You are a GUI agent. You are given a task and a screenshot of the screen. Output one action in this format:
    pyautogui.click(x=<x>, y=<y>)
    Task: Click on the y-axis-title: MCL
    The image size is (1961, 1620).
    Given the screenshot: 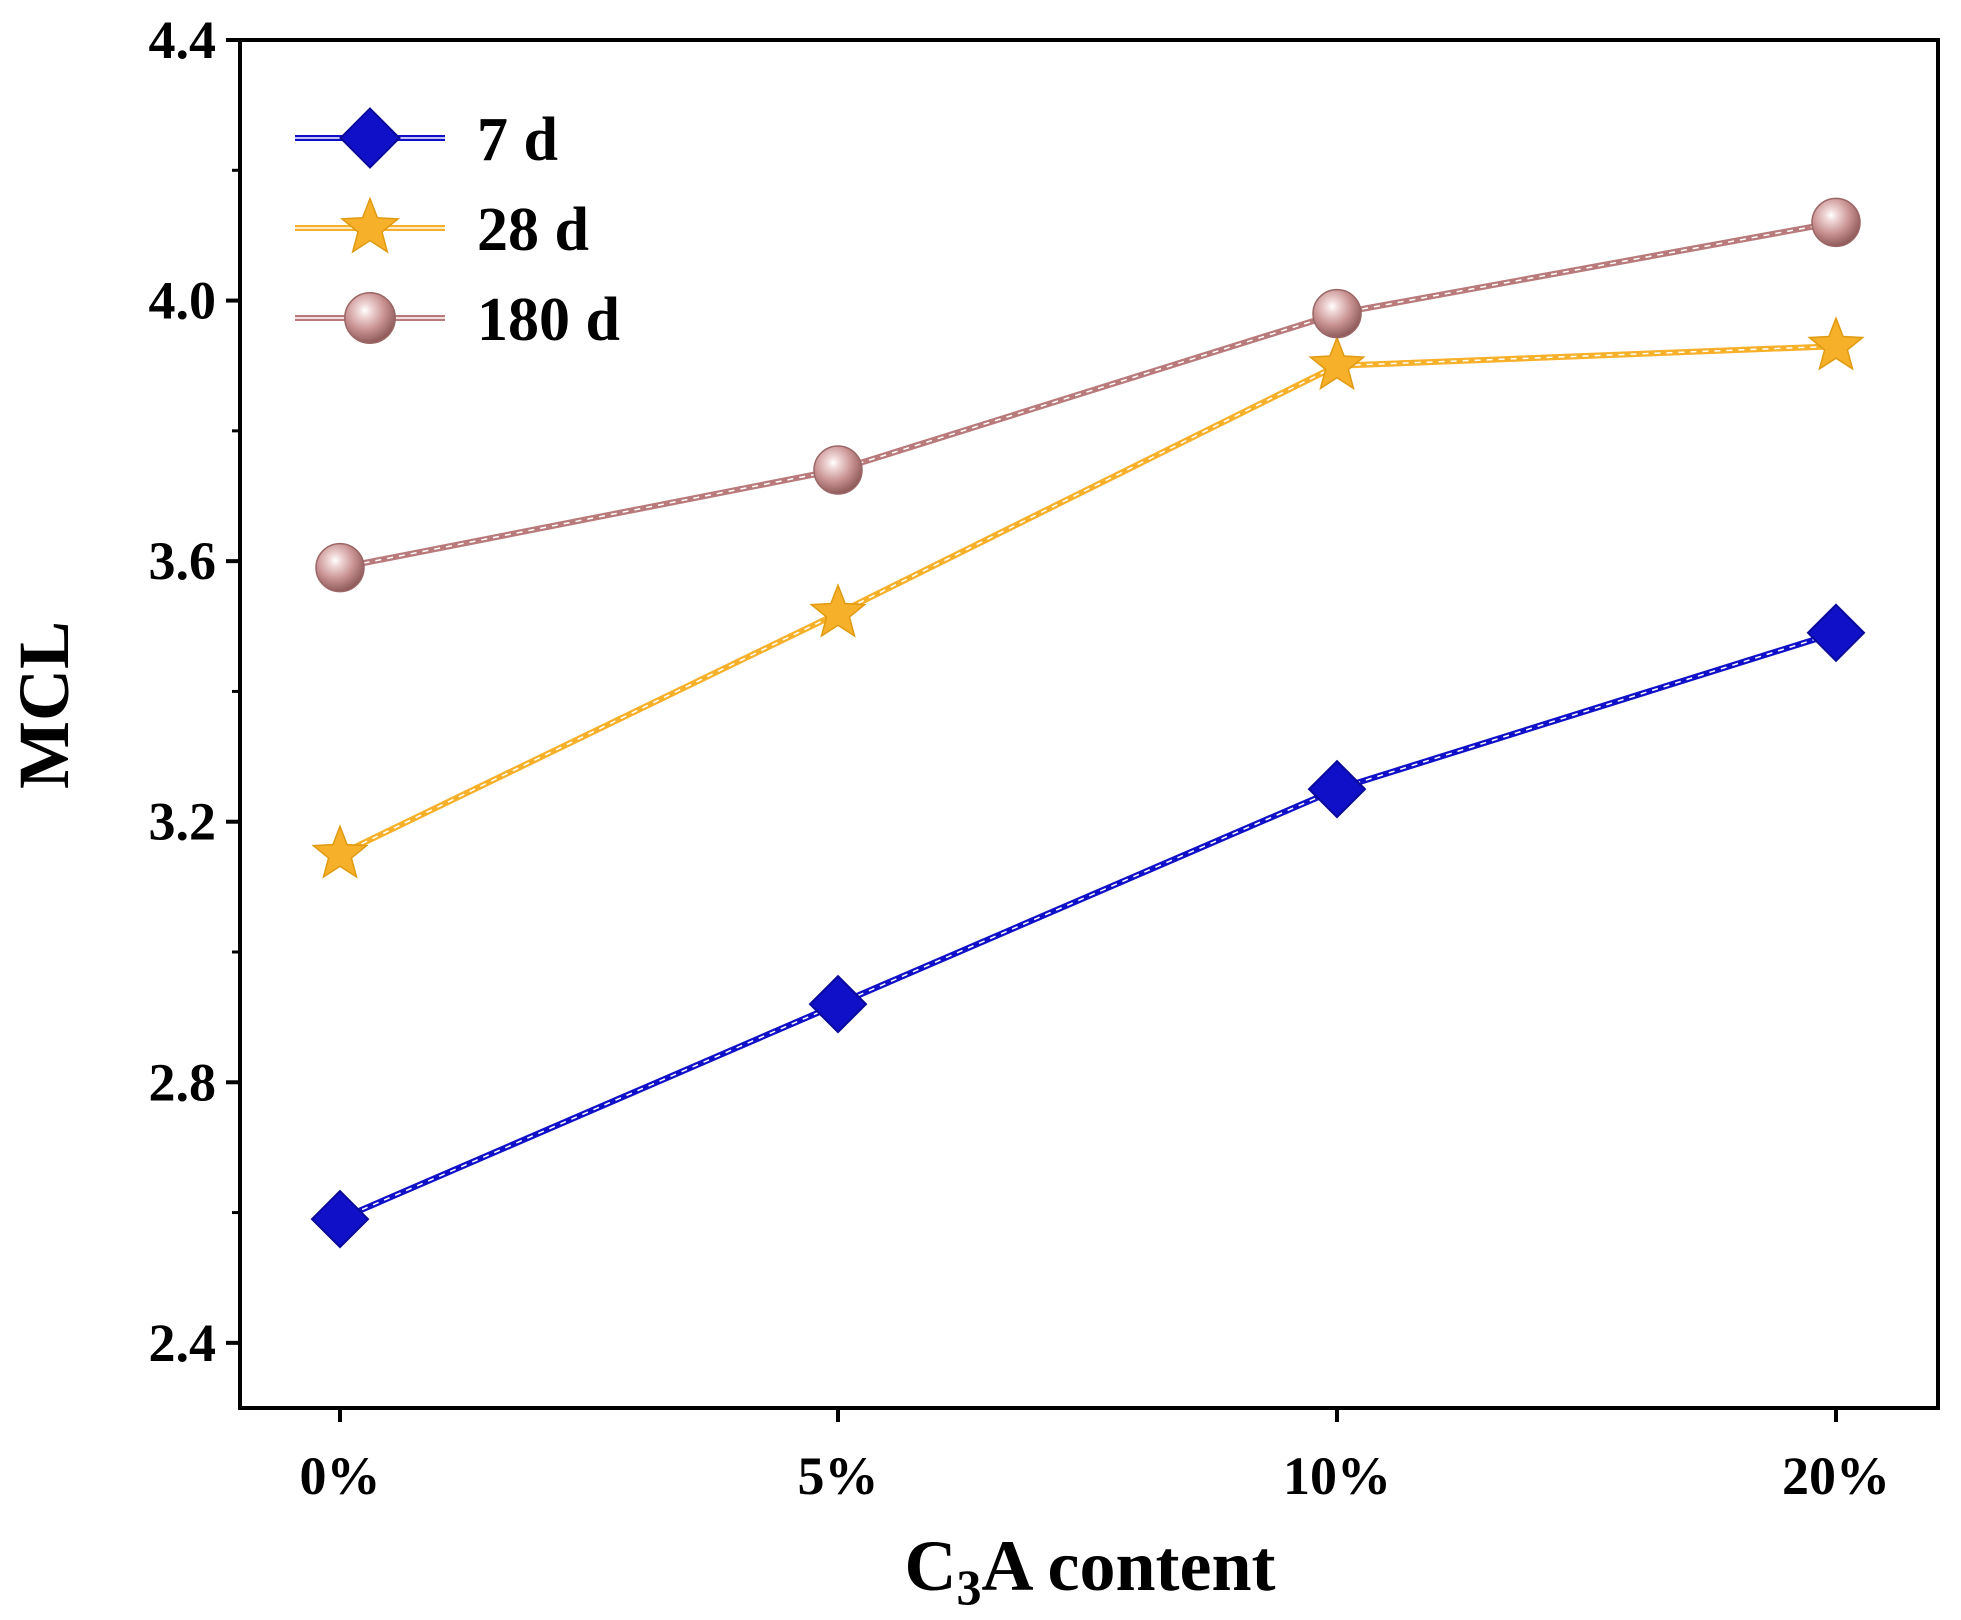 What is the action you would take?
    pyautogui.click(x=44, y=705)
    